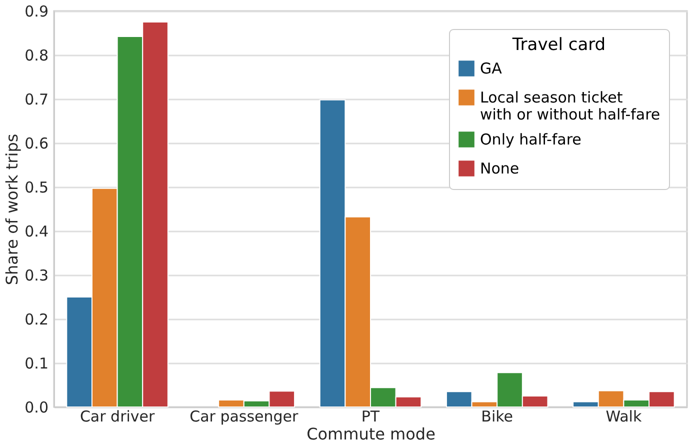  I want to click on y-tick-label: 0.3, so click(36, 275).